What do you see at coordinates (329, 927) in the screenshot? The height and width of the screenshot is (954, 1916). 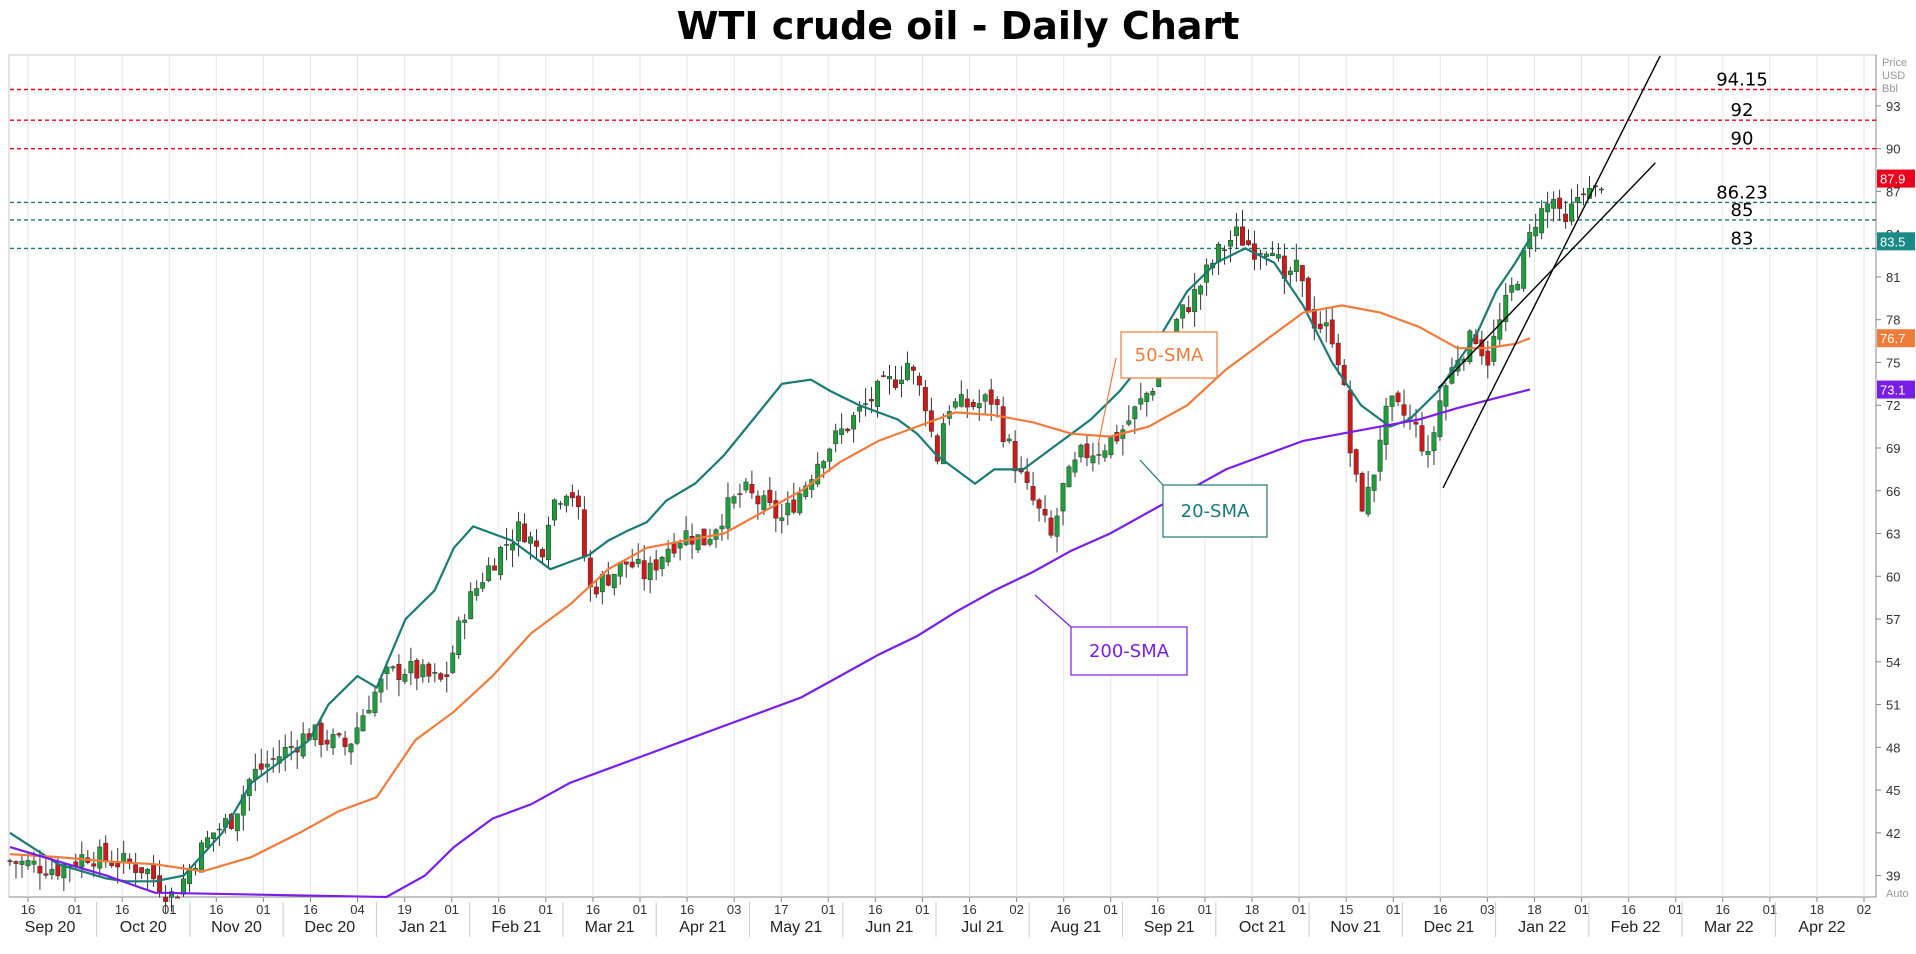 I see `x-month-label: Dec 20` at bounding box center [329, 927].